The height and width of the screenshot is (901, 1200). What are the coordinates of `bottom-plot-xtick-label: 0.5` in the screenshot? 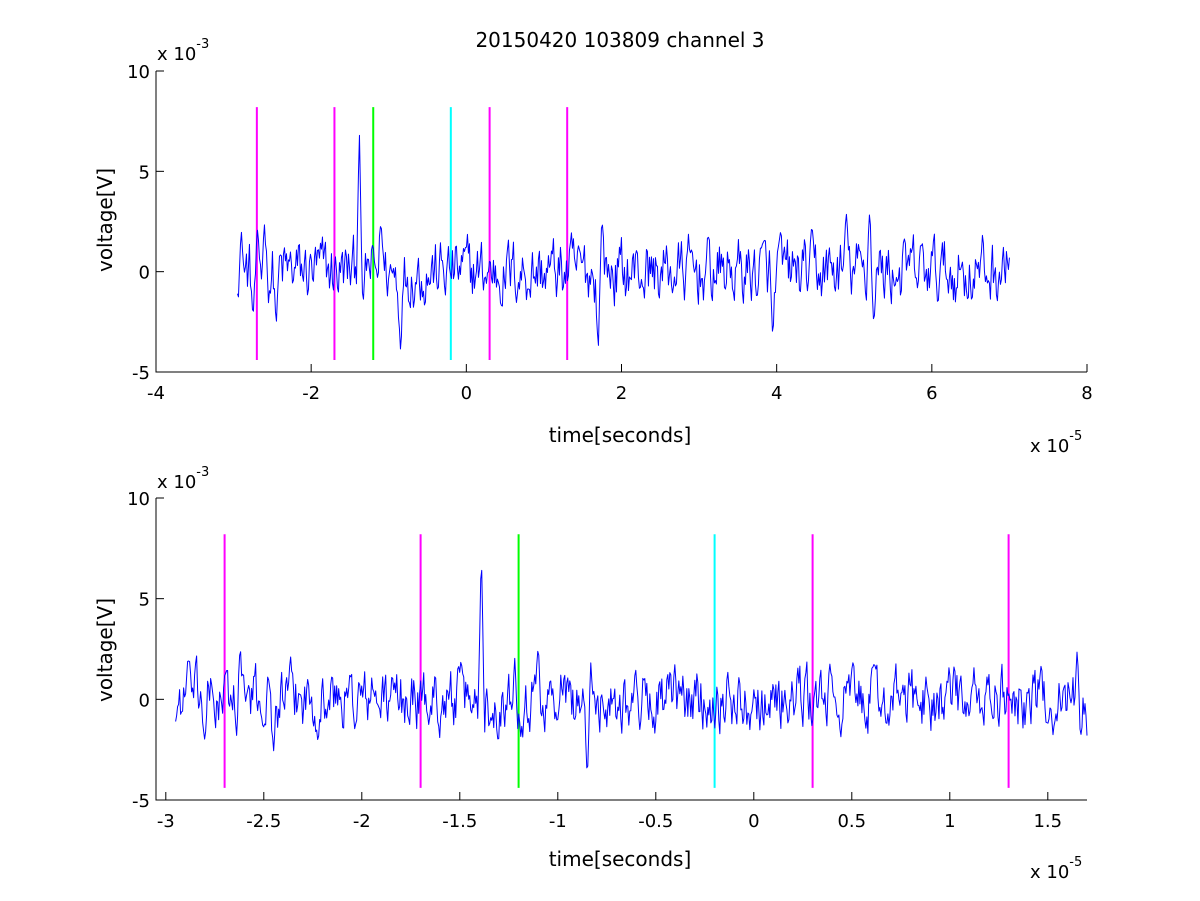 It's located at (851, 821).